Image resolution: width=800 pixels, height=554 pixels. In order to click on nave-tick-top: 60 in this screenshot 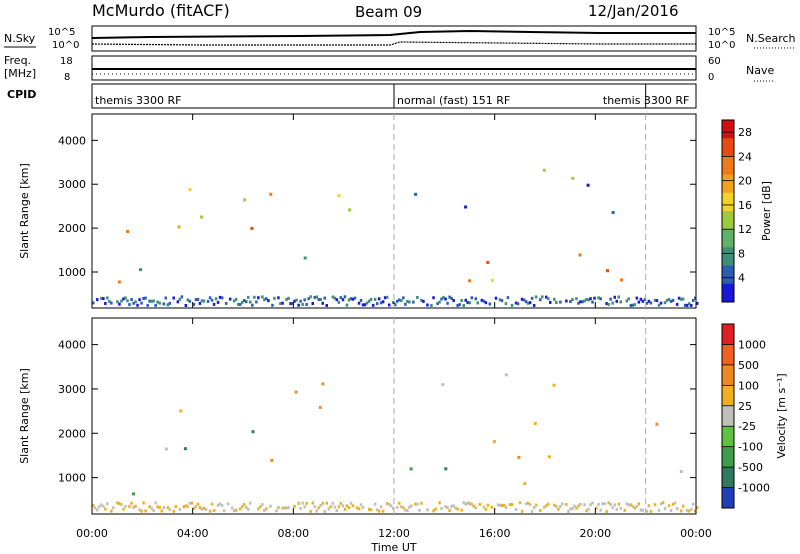, I will do `click(714, 61)`.